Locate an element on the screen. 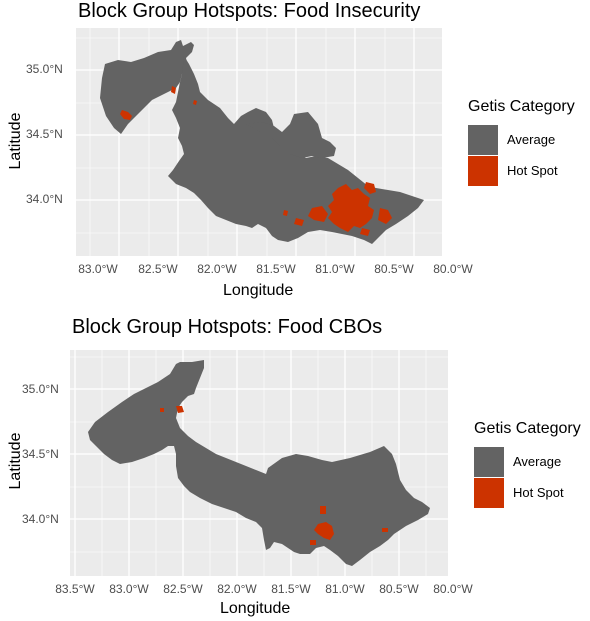 This screenshot has height=621, width=590. state-region-average is located at coordinates (291, 135).